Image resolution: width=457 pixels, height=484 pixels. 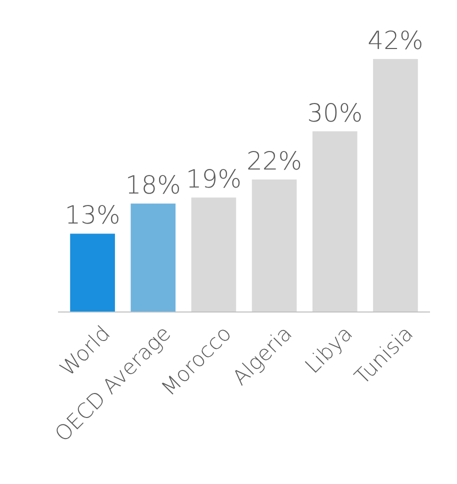 I want to click on data-label: 19%, so click(x=214, y=179).